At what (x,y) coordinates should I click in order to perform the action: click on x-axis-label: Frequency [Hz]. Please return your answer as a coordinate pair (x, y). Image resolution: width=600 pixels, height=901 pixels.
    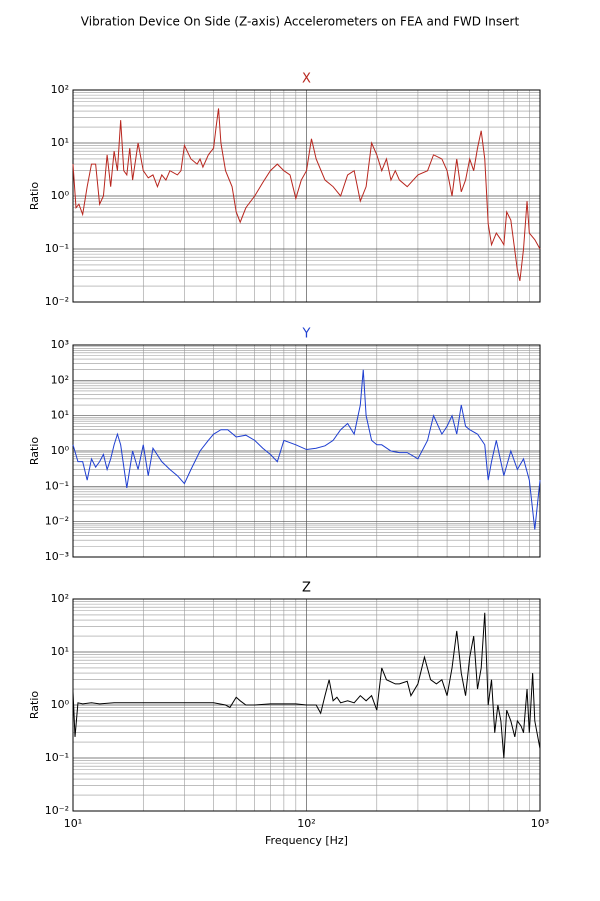
    Looking at the image, I should click on (306, 840).